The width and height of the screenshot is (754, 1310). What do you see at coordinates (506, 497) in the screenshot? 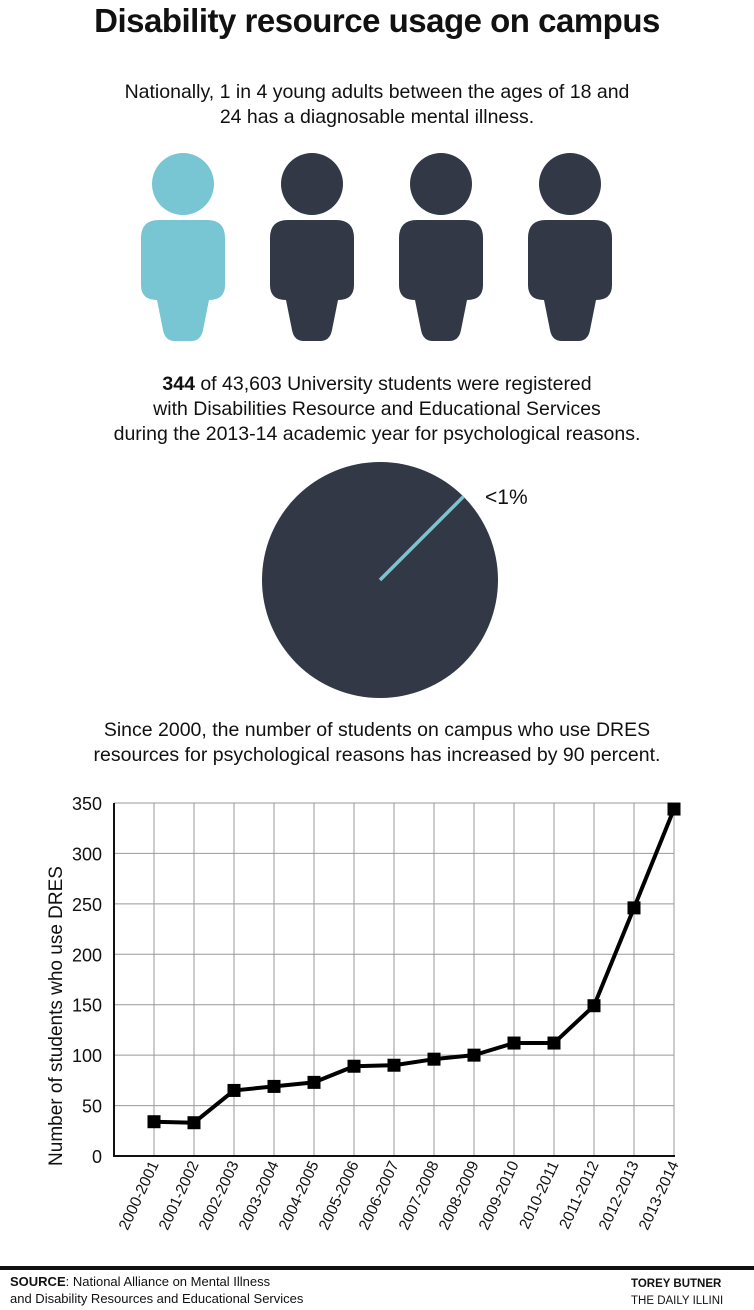
I see `pie-label: <1%` at bounding box center [506, 497].